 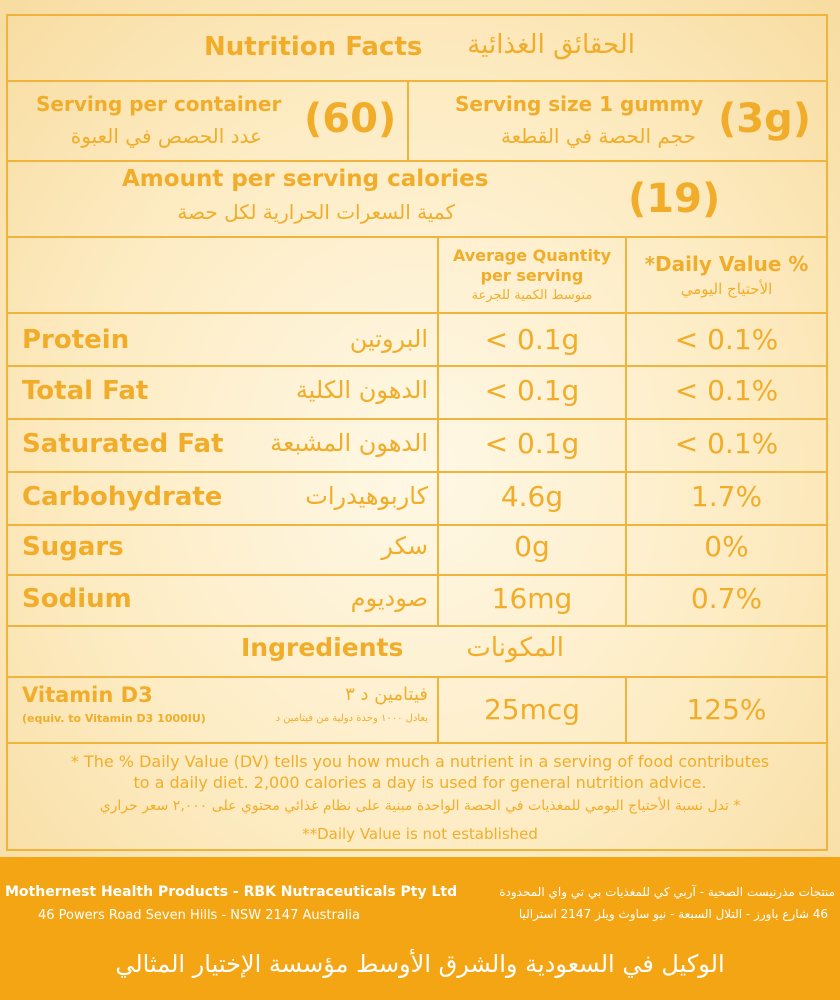 What do you see at coordinates (532, 275) in the screenshot?
I see `avg-quantity-header-2: per serving` at bounding box center [532, 275].